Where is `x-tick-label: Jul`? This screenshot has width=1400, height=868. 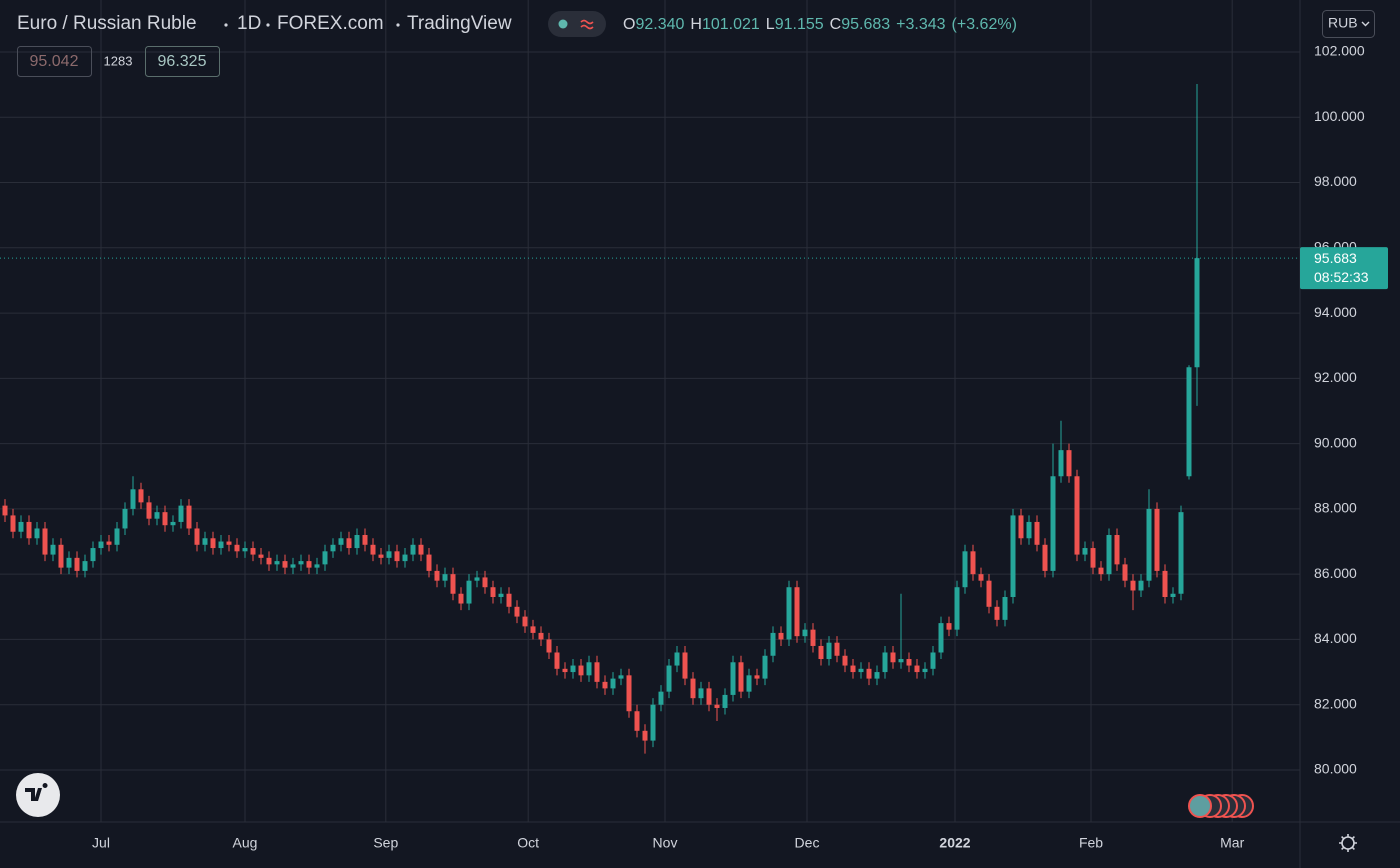
x-tick-label: Jul is located at coordinates (101, 843).